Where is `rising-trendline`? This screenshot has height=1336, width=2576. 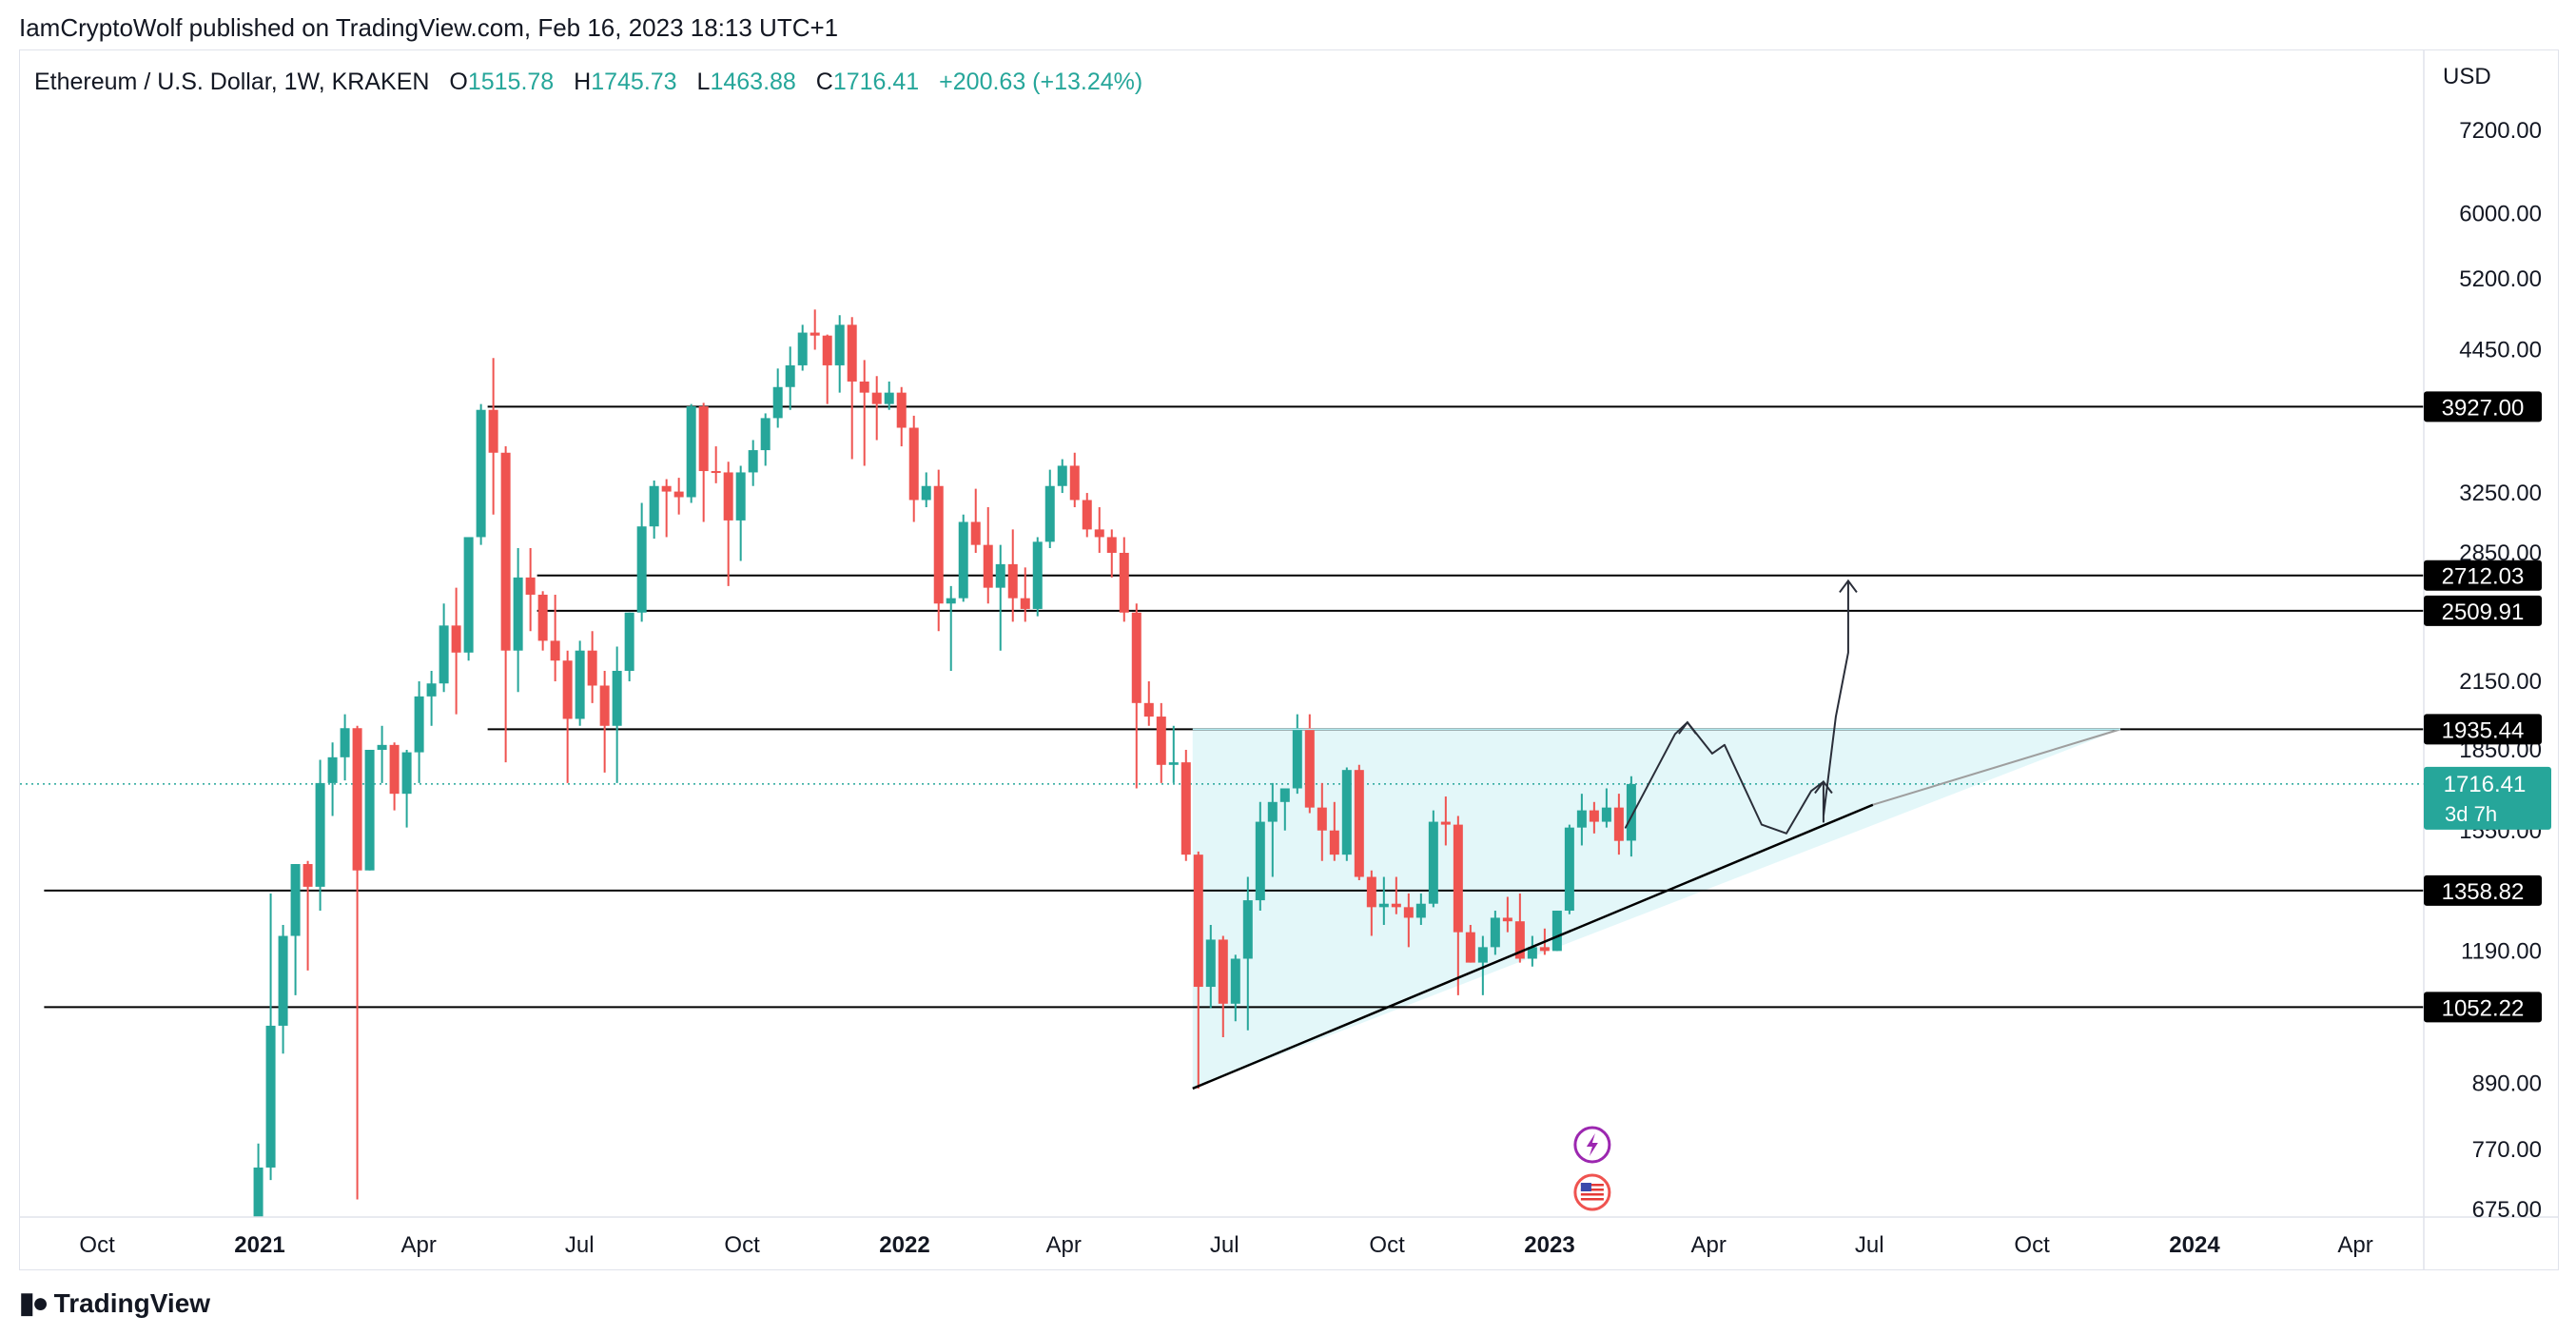 rising-trendline is located at coordinates (1533, 946).